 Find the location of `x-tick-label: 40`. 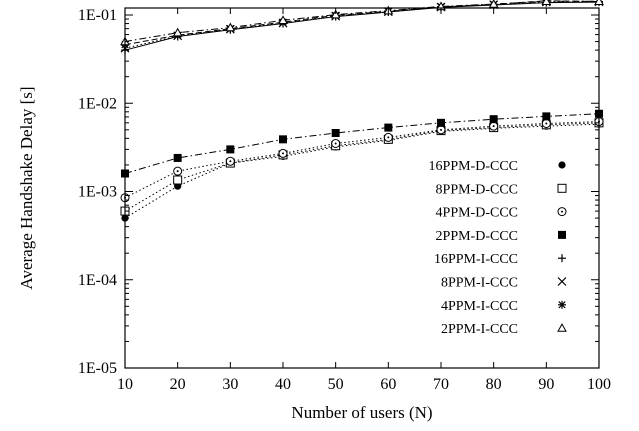

x-tick-label: 40 is located at coordinates (283, 384).